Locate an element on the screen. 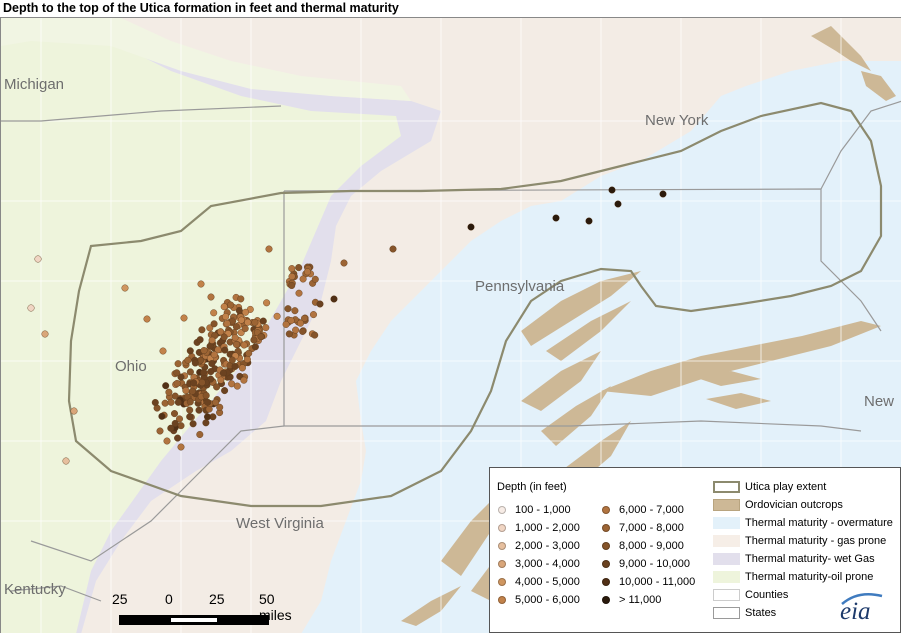  legend-depth-item: > 11,000 is located at coordinates (648, 600).